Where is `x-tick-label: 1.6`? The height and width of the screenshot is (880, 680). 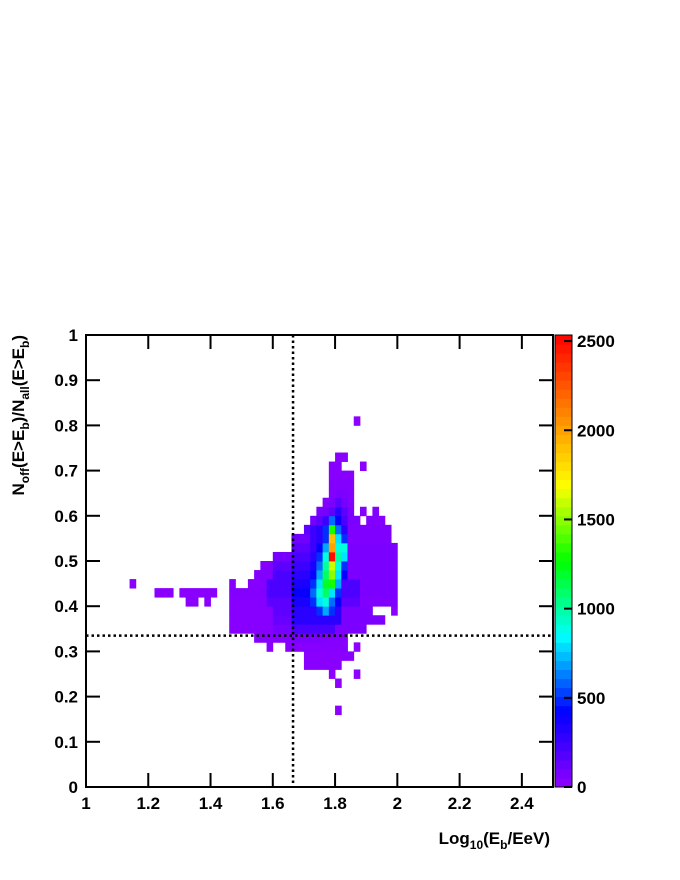
x-tick-label: 1.6 is located at coordinates (273, 803).